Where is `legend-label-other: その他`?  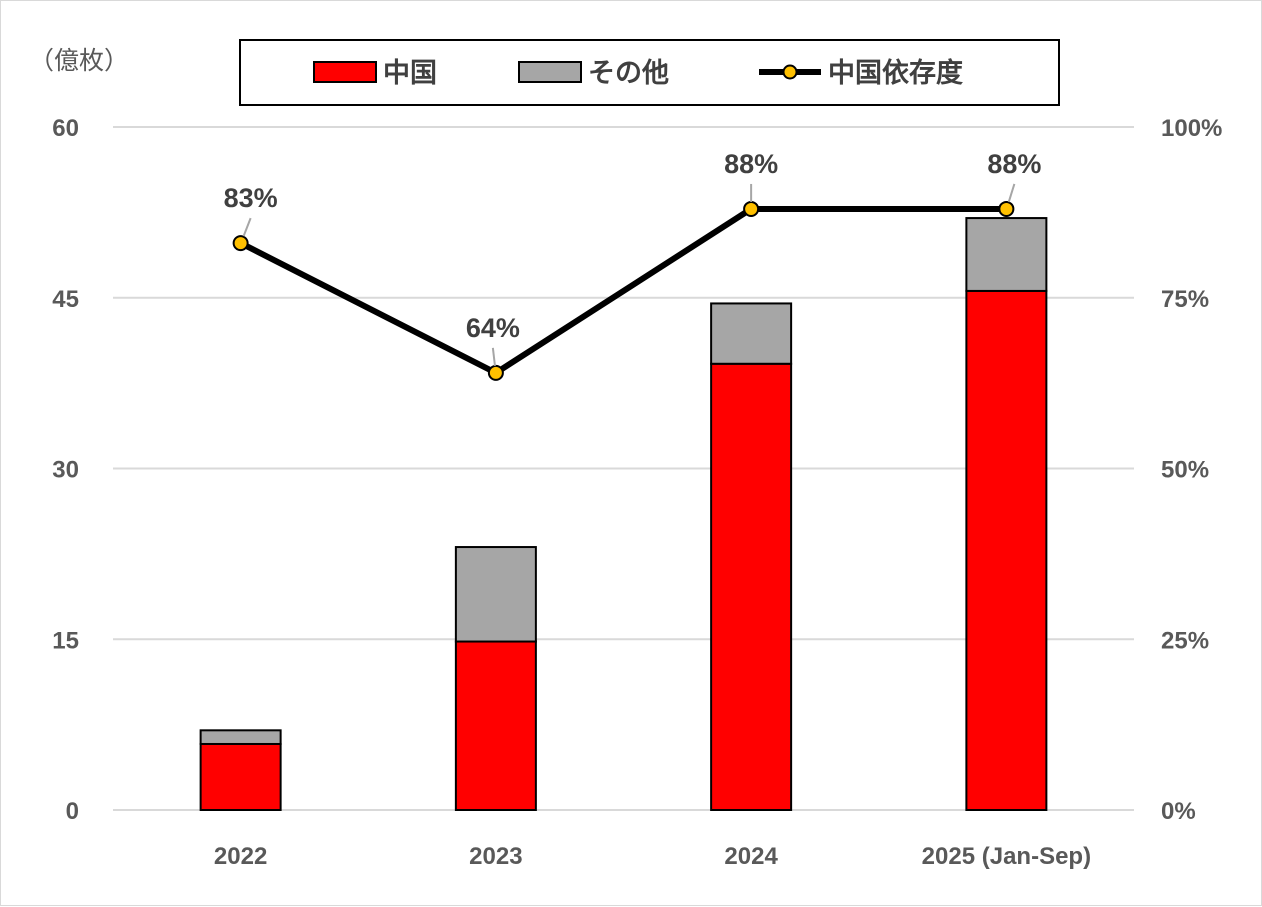
legend-label-other: その他 is located at coordinates (628, 73).